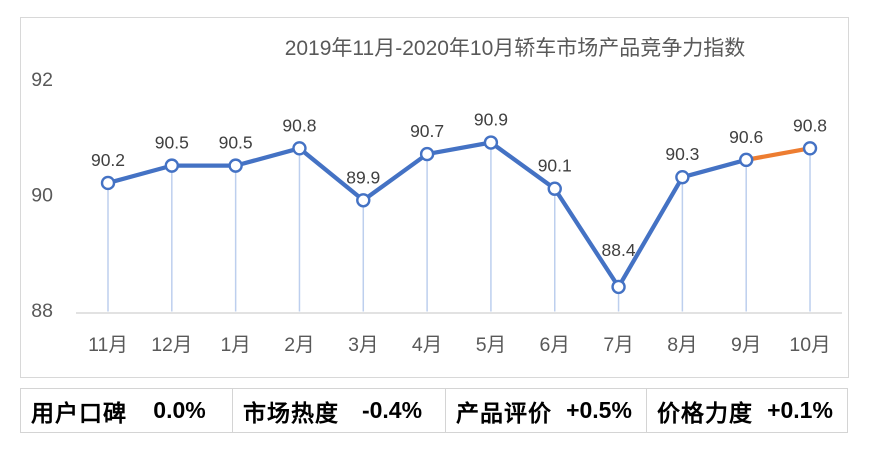 The image size is (871, 456). Describe the element at coordinates (179, 410) in the screenshot. I see `metric-value: 0.0%` at that location.